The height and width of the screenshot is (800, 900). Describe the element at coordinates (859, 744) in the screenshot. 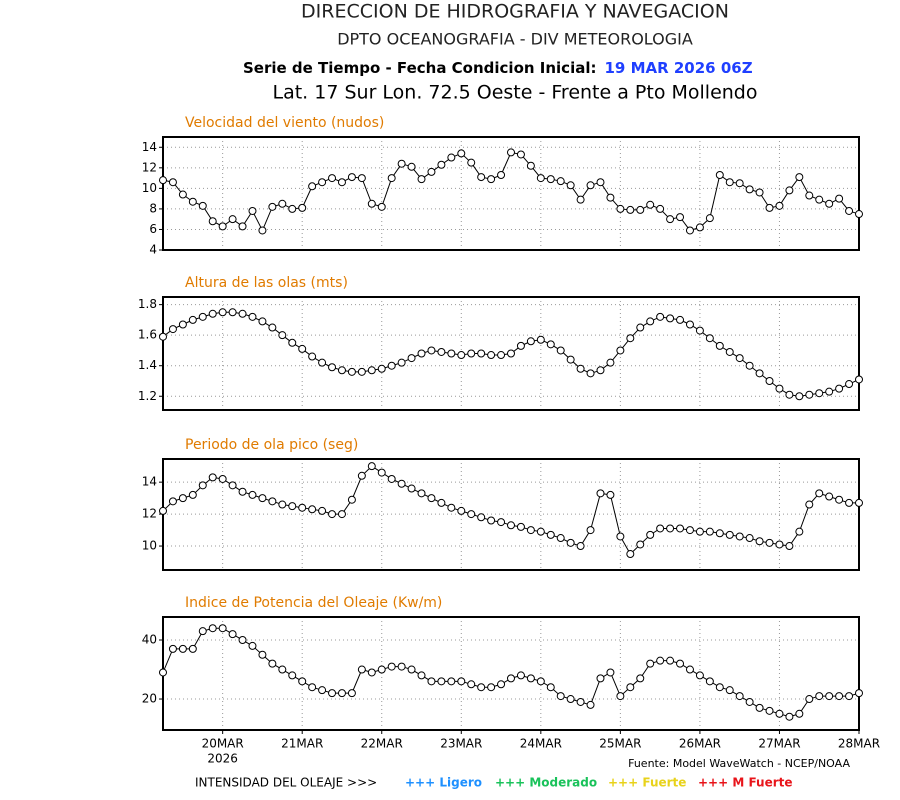

I see `x-tick-label: 28MAR` at that location.